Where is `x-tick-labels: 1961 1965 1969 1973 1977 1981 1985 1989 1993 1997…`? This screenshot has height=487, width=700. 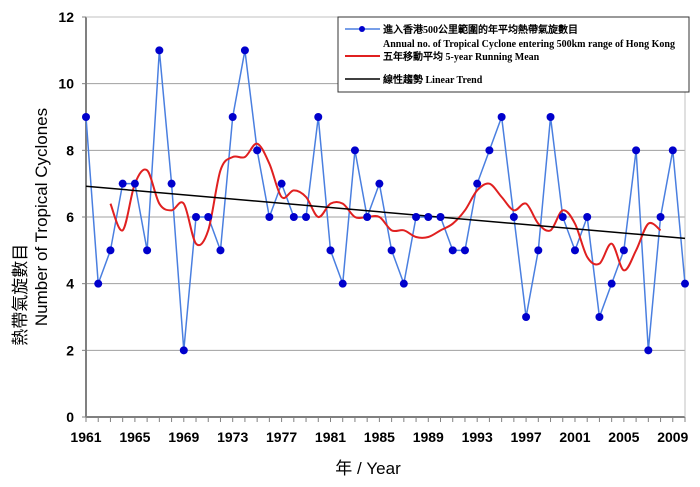 x-tick-labels: 1961 1965 1969 1973 1977 1981 1985 1989 1993 1997… is located at coordinates (379, 437).